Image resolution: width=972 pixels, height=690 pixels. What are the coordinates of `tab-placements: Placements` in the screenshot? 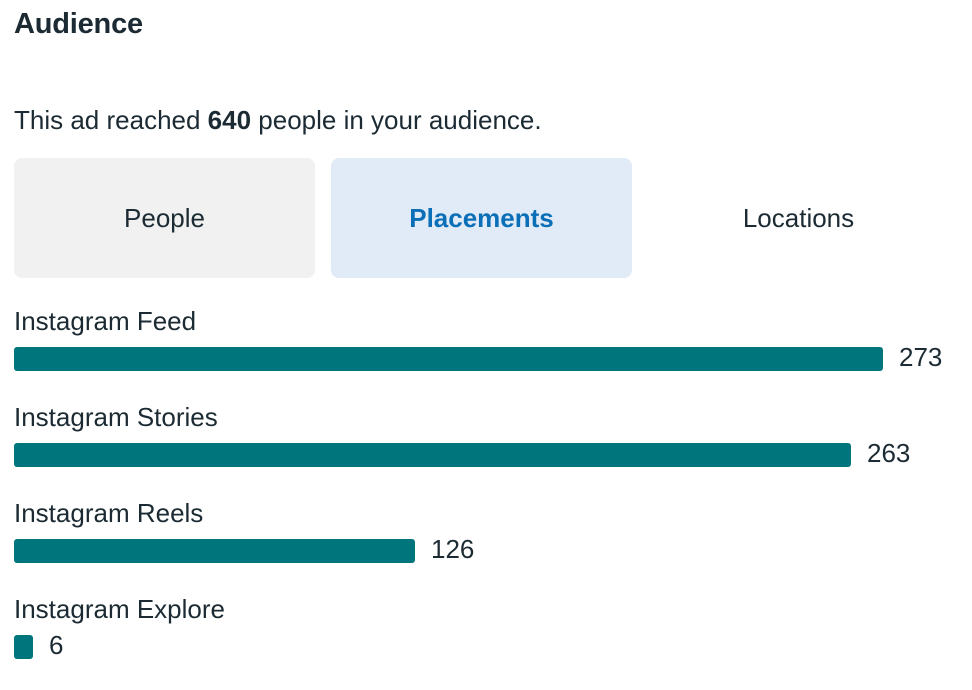 It's located at (481, 218).